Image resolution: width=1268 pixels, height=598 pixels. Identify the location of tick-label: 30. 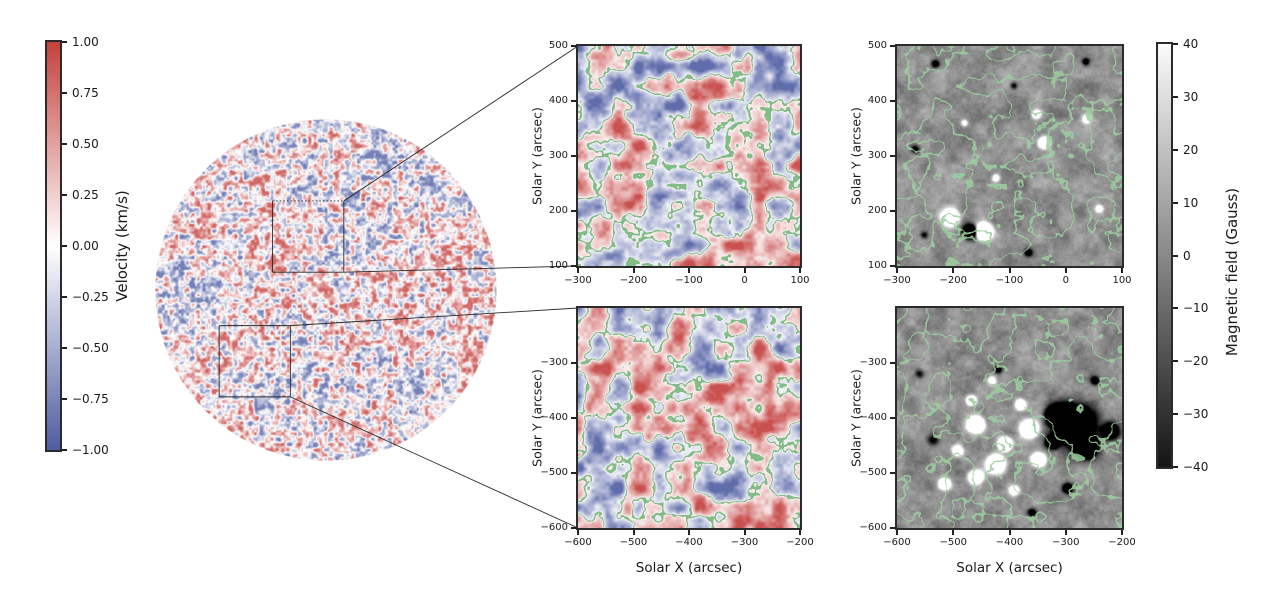
(1191, 96).